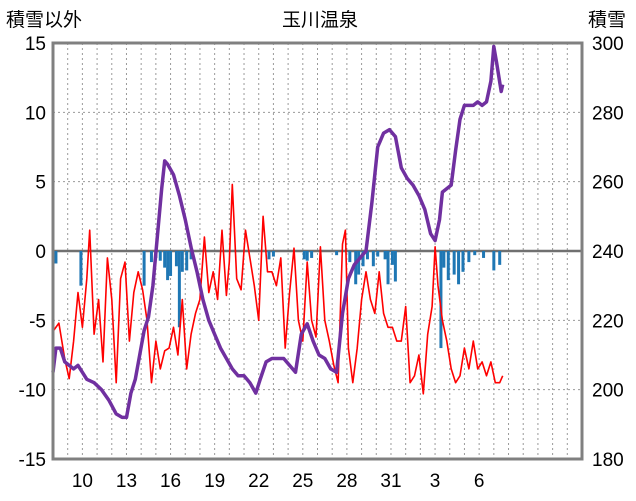 Image resolution: width=636 pixels, height=501 pixels. I want to click on right-tick-label: 260, so click(608, 183).